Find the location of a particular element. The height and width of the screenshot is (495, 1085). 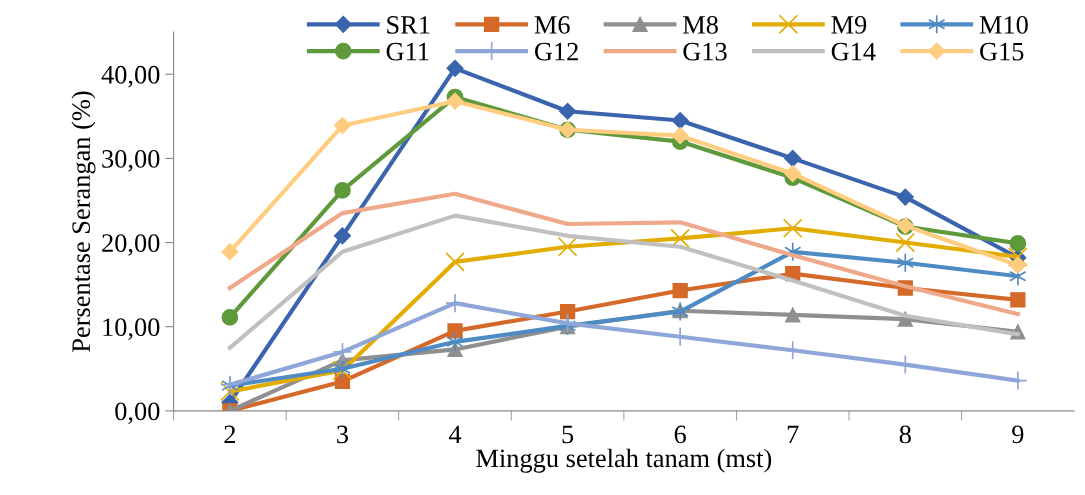

x-tick-label: 7 is located at coordinates (793, 434).